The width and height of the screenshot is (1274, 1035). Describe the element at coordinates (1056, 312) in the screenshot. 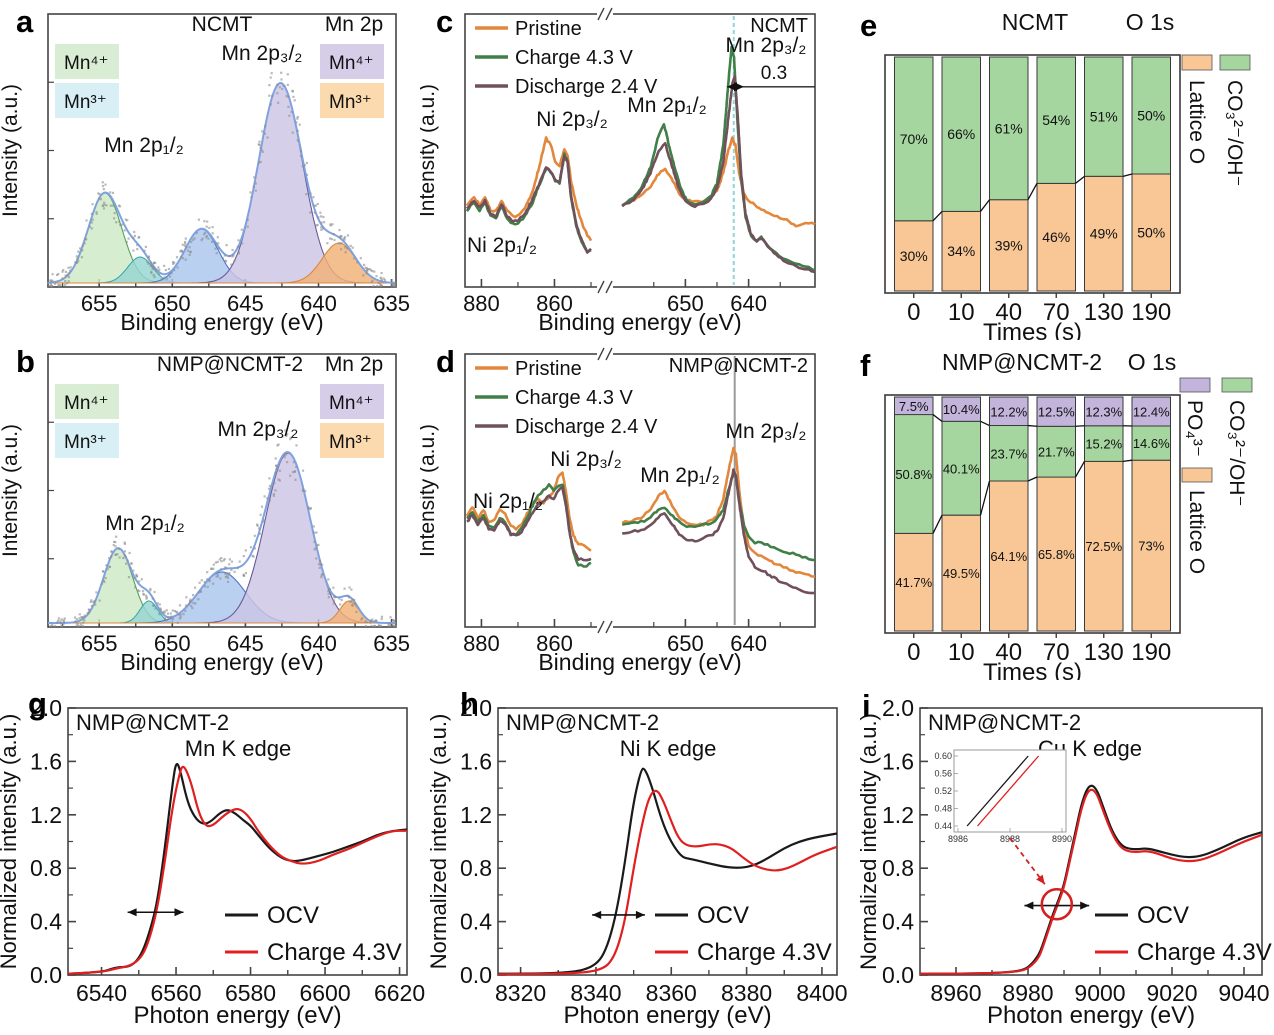

I see `svg-text: 70` at that location.